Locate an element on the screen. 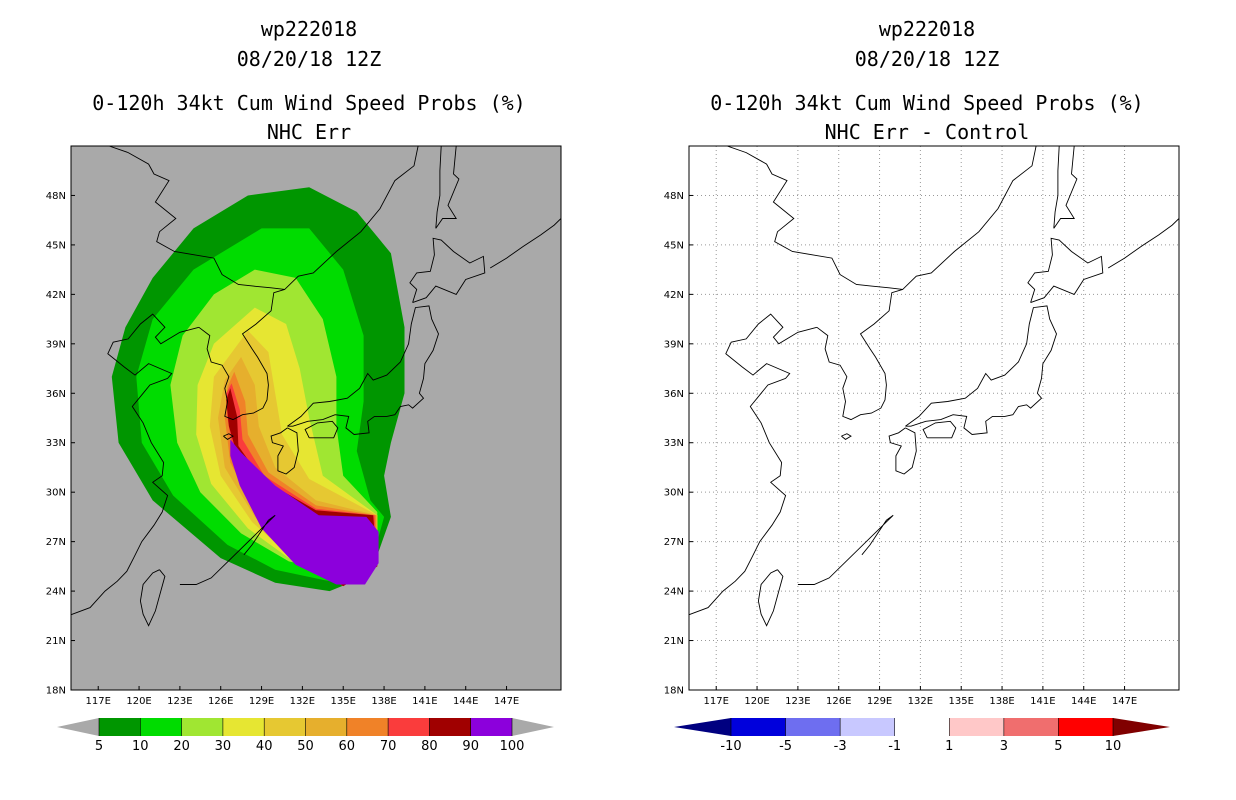 This screenshot has height=800, width=1236. title-subtitle: NHC Err is located at coordinates (309, 132).